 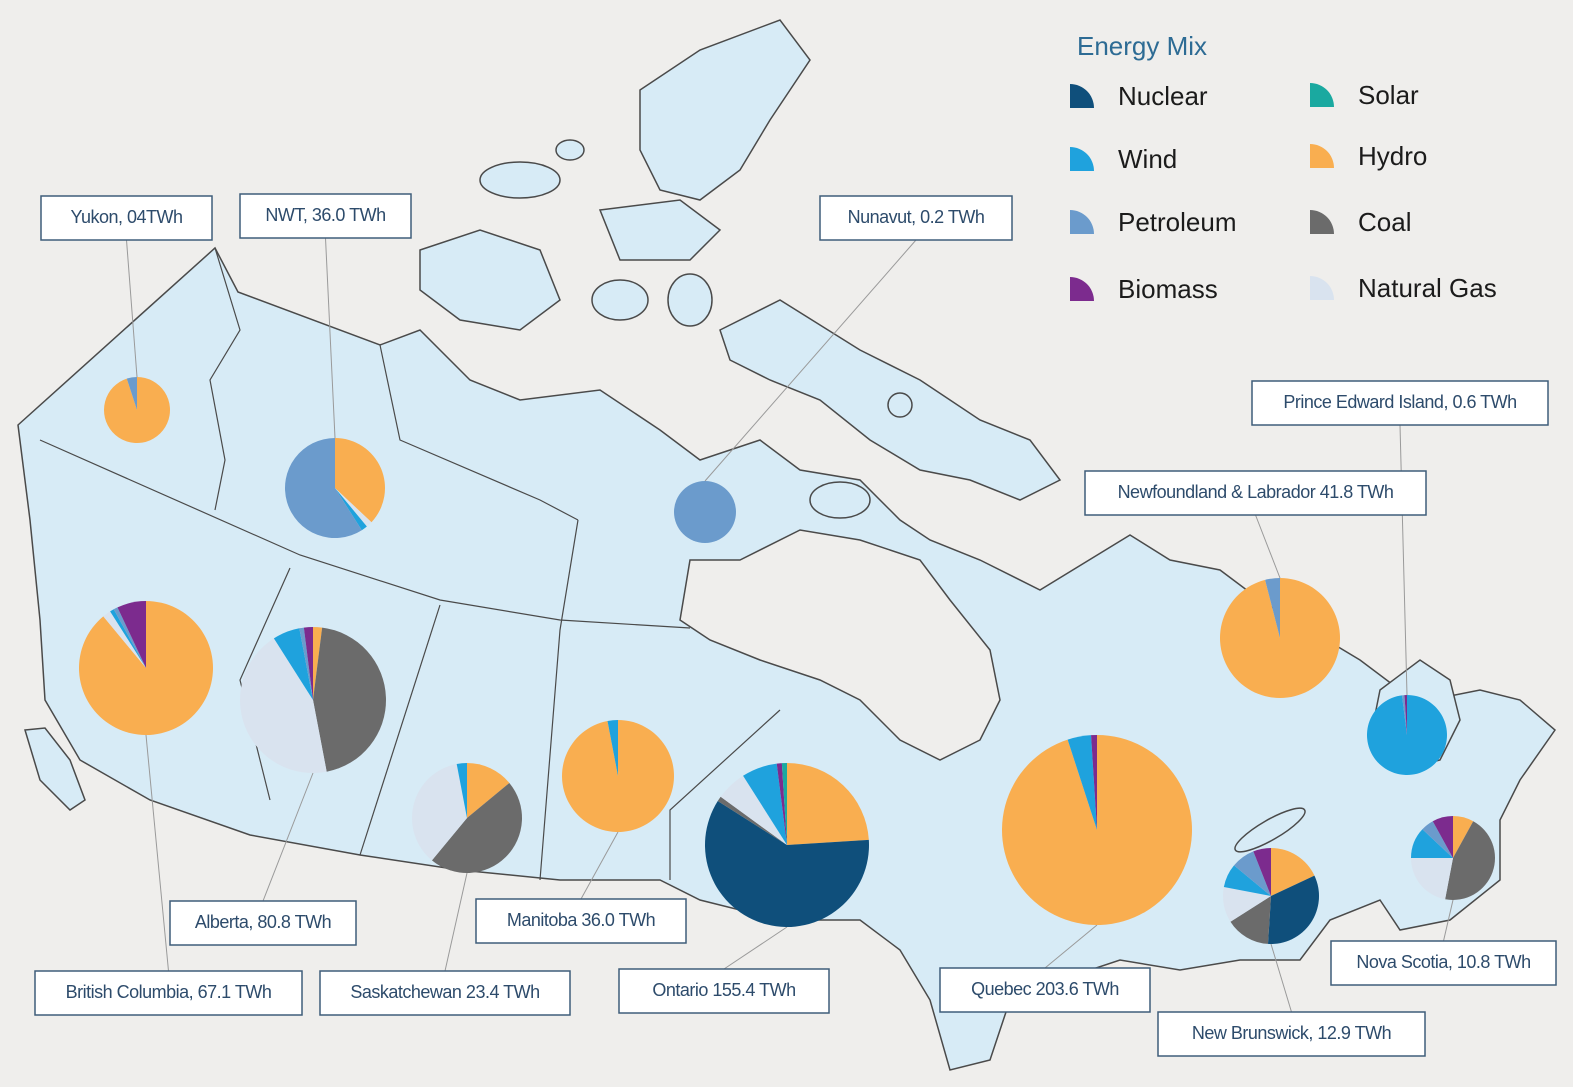 I want to click on legend-label: Coal, so click(x=1384, y=222).